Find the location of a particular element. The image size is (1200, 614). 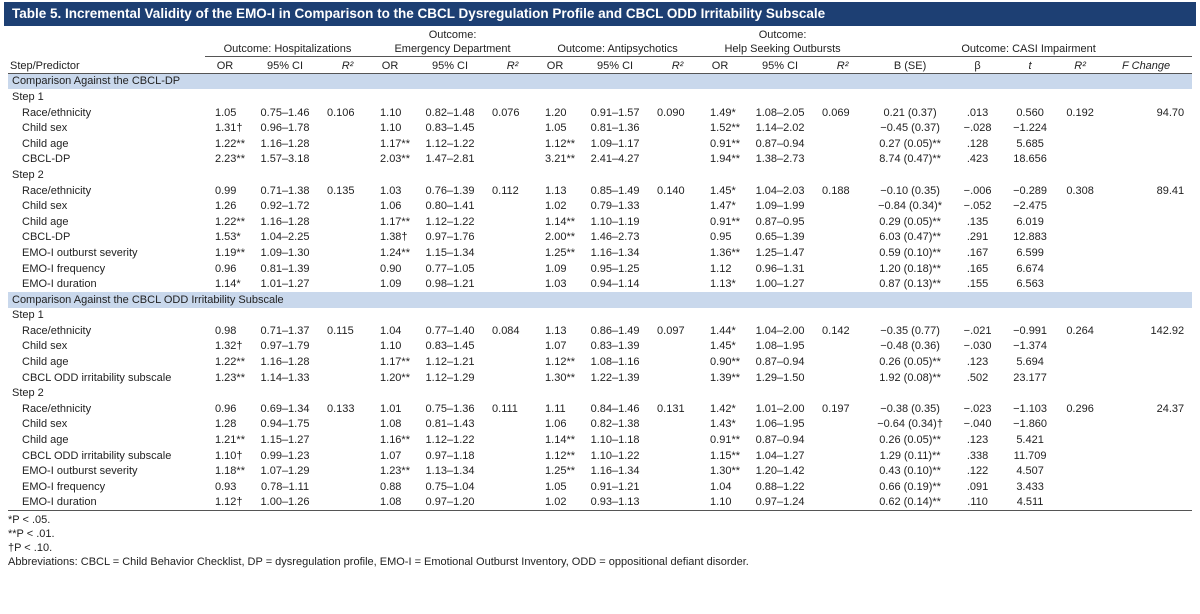

cell-value: 1.08–1.16 is located at coordinates (615, 362).